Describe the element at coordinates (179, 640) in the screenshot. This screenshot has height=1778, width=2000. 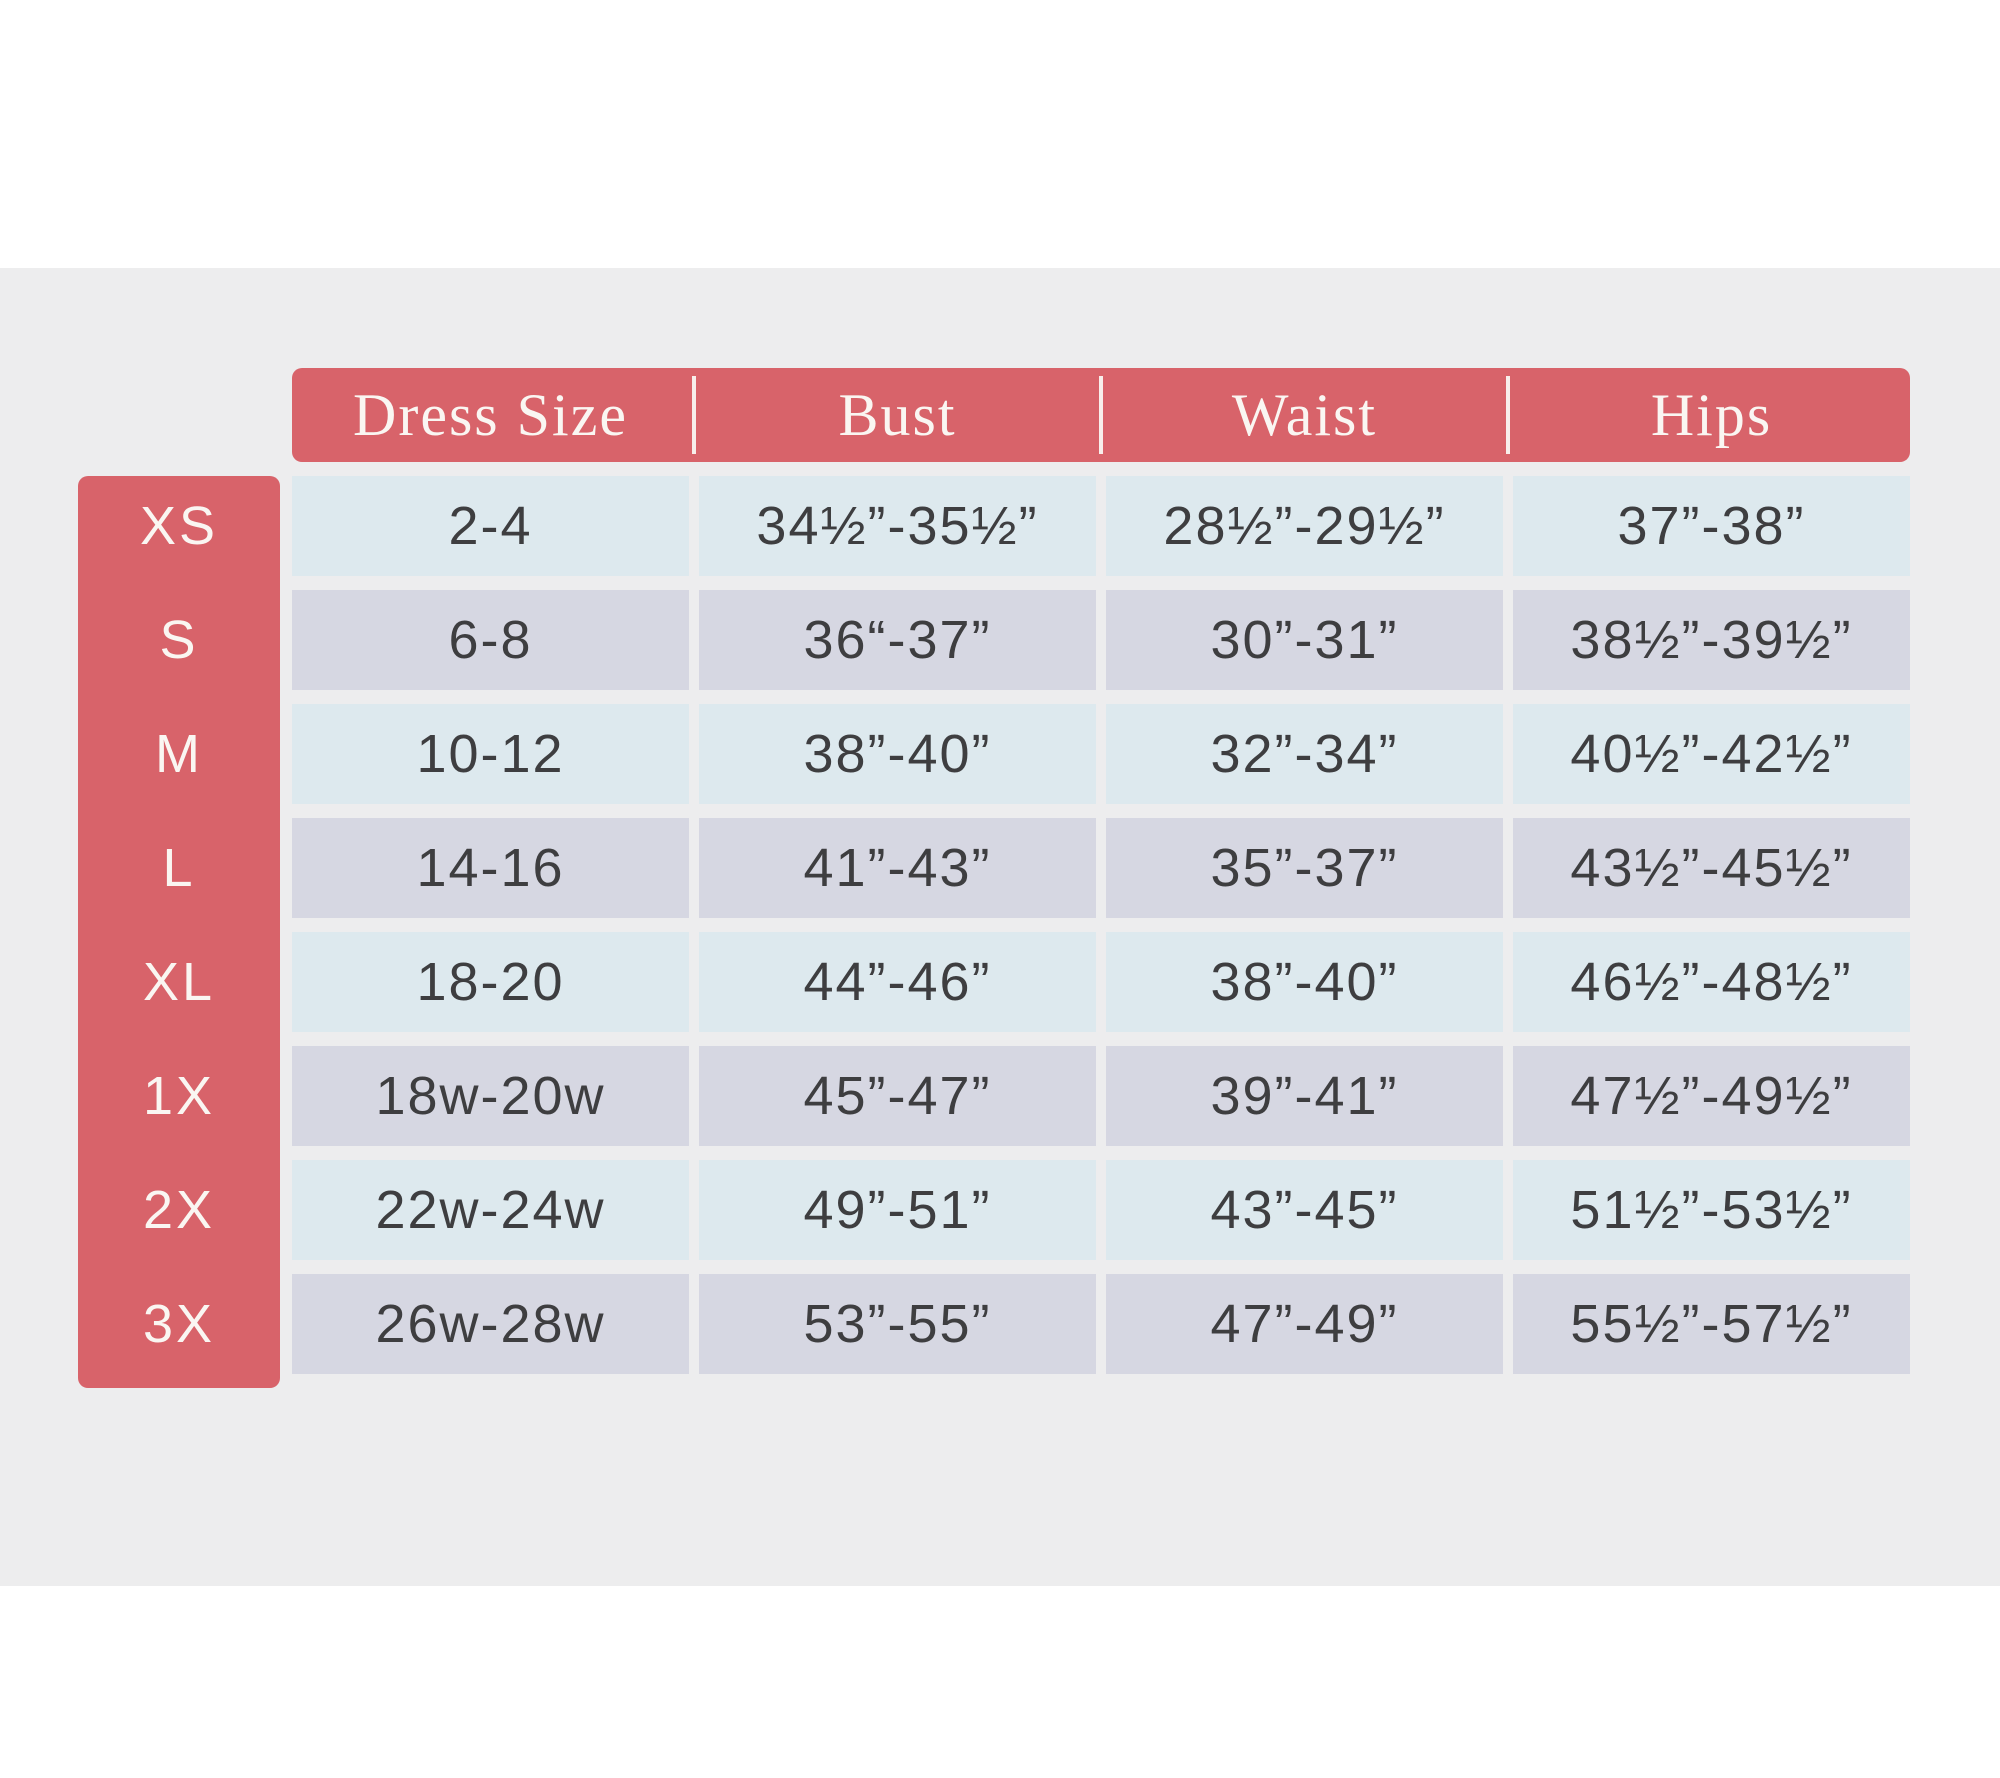
I see `row-label-s: S` at that location.